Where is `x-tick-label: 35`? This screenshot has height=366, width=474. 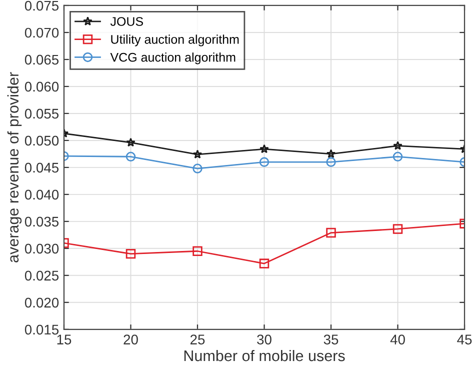 x-tick-label: 35 is located at coordinates (331, 339).